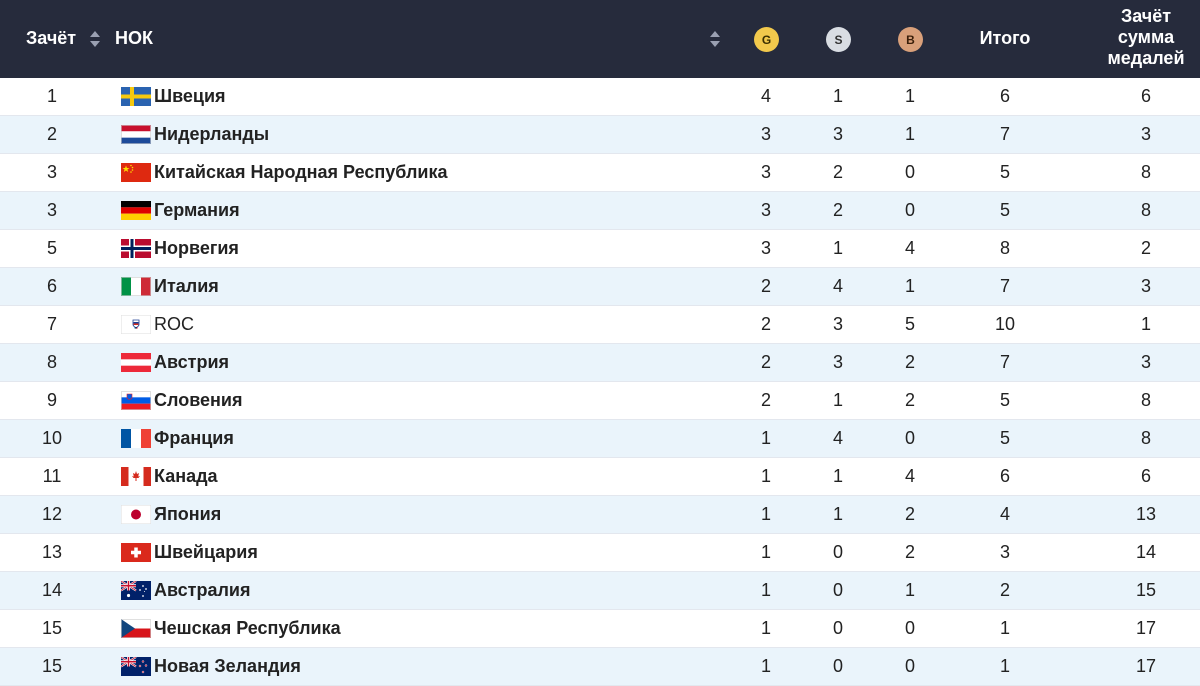 The image size is (1200, 686). Describe the element at coordinates (600, 667) in the screenshot. I see `table-row: 15 Новая Зеландия 1 0 0 1 17` at that location.